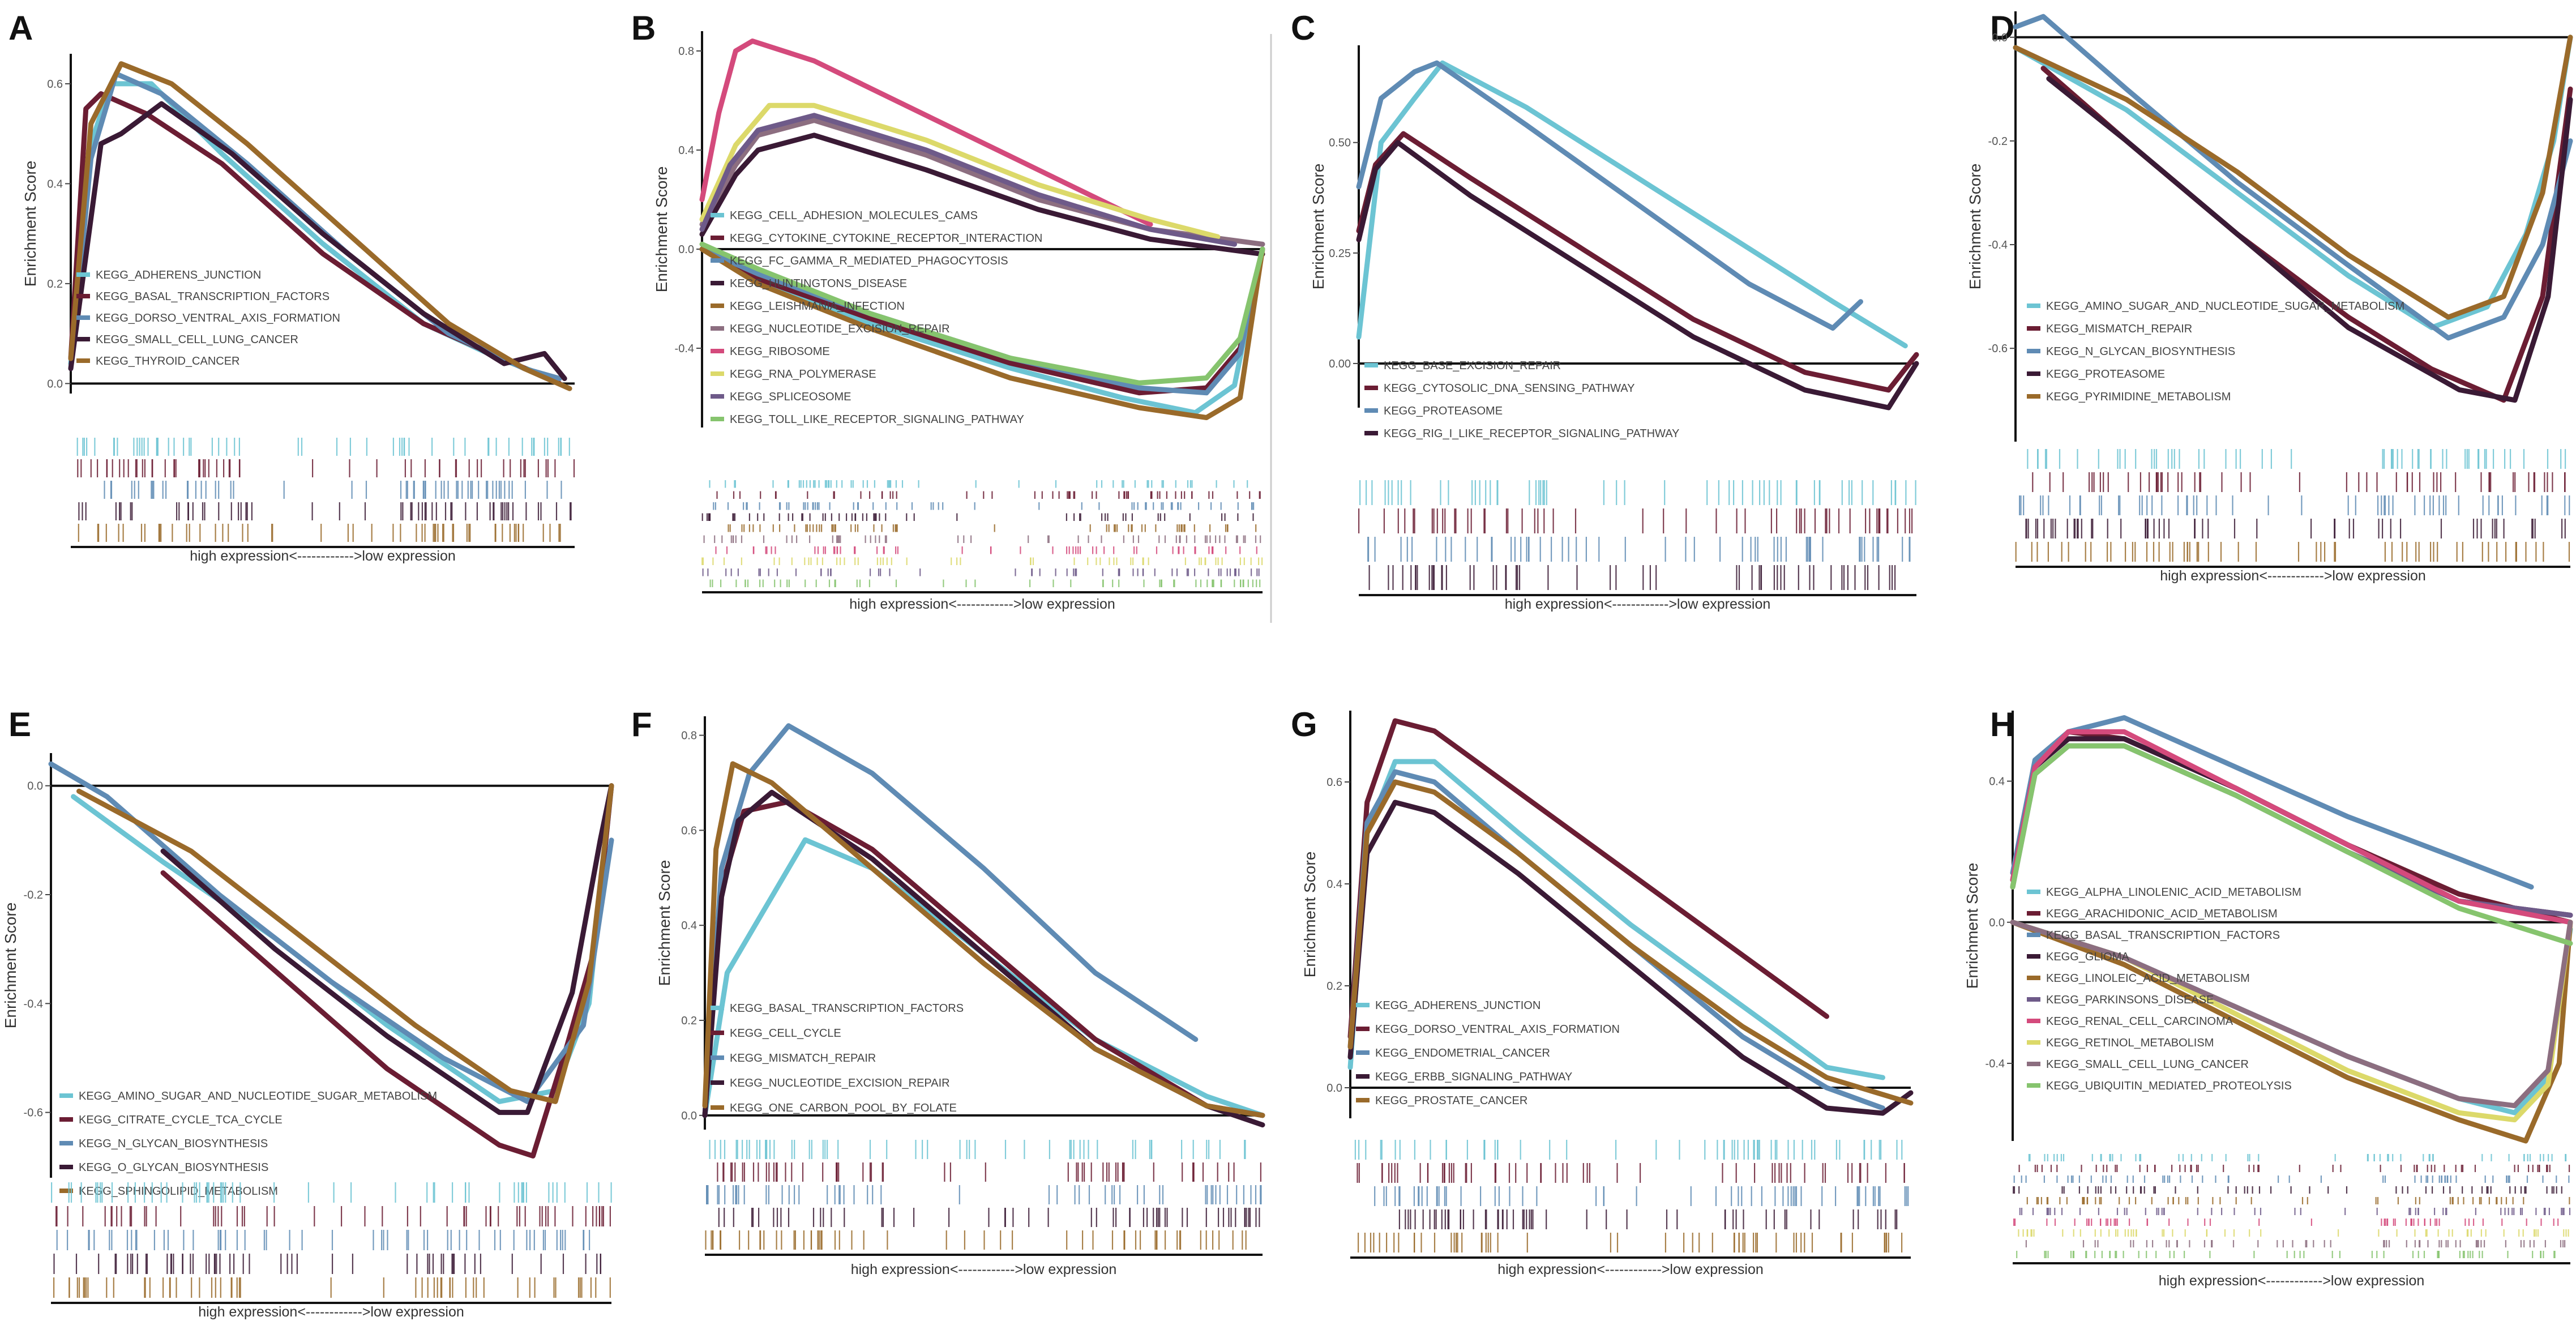 The image size is (2576, 1338). I want to click on legend-label: KEGG_RENAL_CELL_CARCINOMA, so click(2139, 1021).